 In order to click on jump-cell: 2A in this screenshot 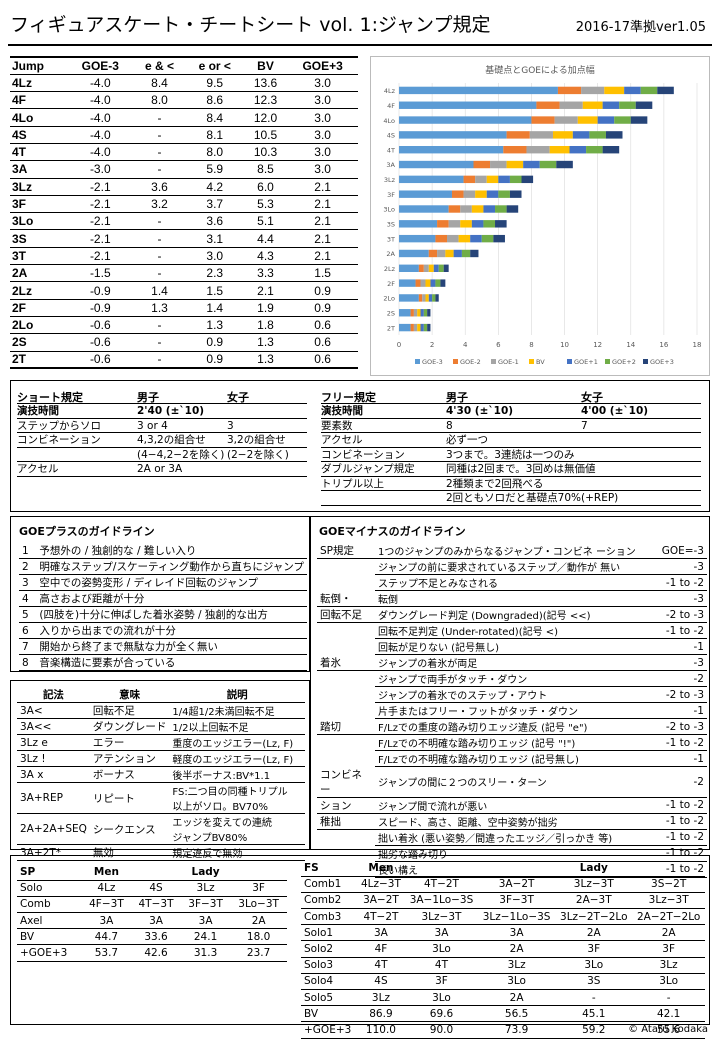, I will do `click(39, 273)`.